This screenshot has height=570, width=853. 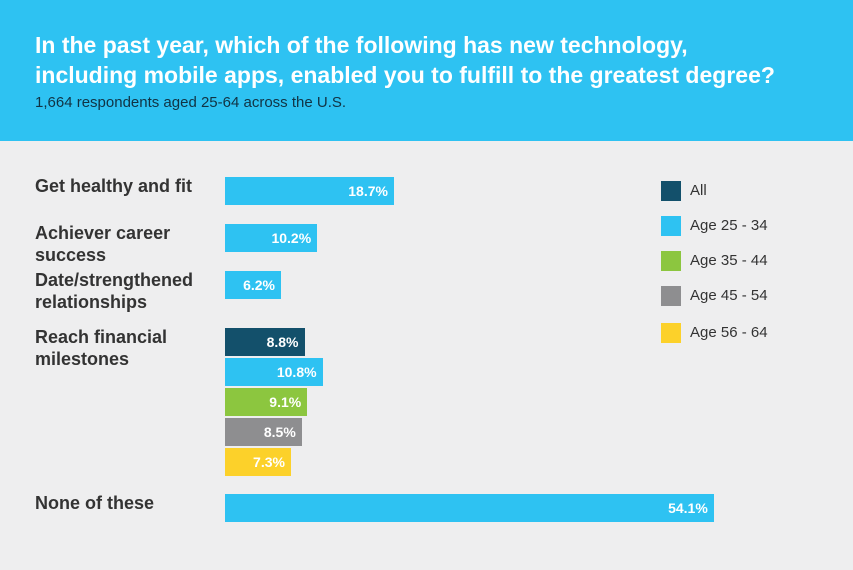 I want to click on category-label-line: Achiever career, so click(x=103, y=233).